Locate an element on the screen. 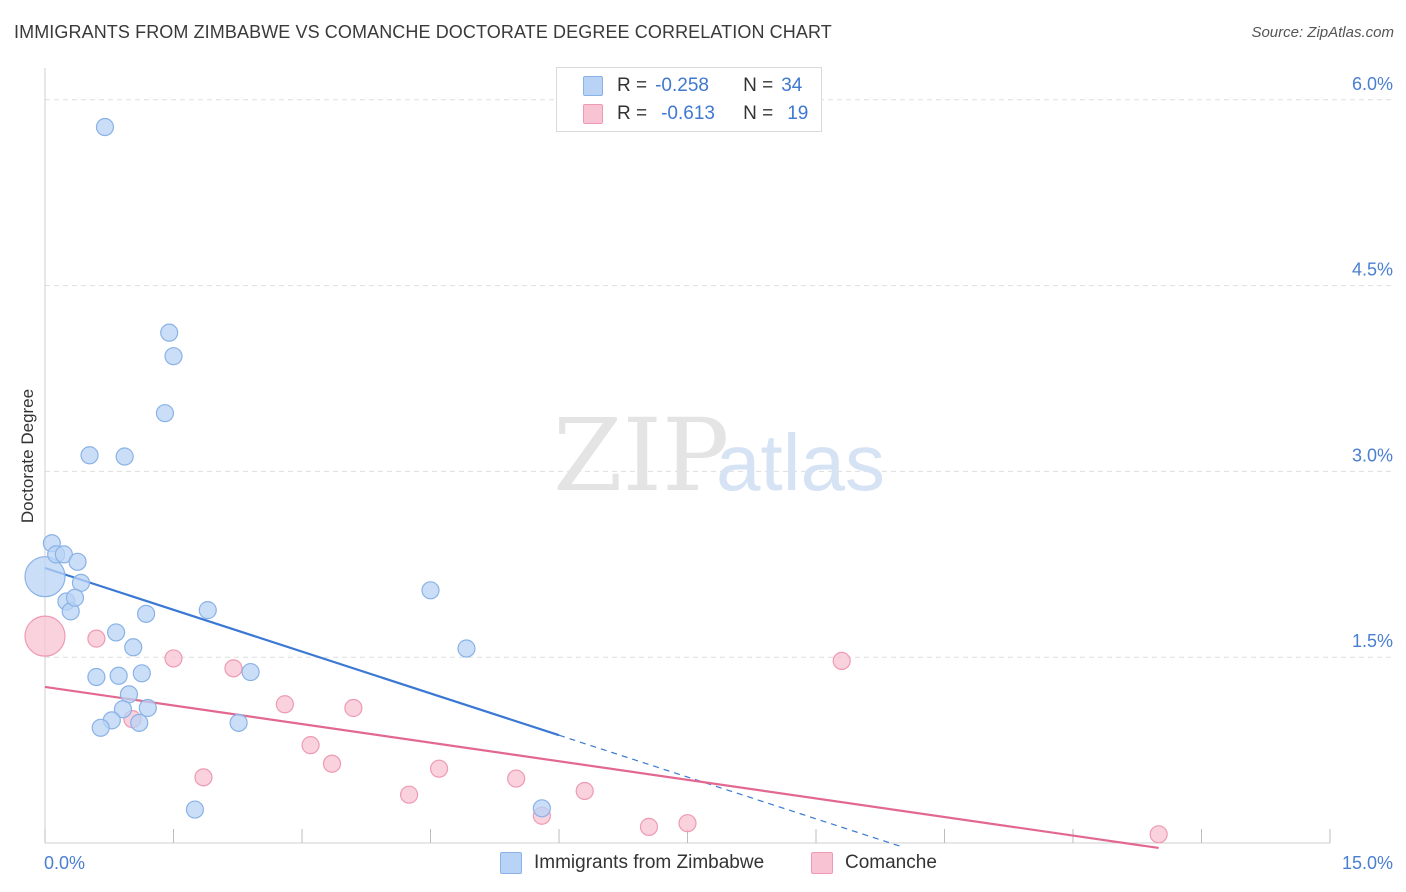 This screenshot has height=892, width=1406. chart-source: Source: ZipAtlas.com is located at coordinates (1322, 32).